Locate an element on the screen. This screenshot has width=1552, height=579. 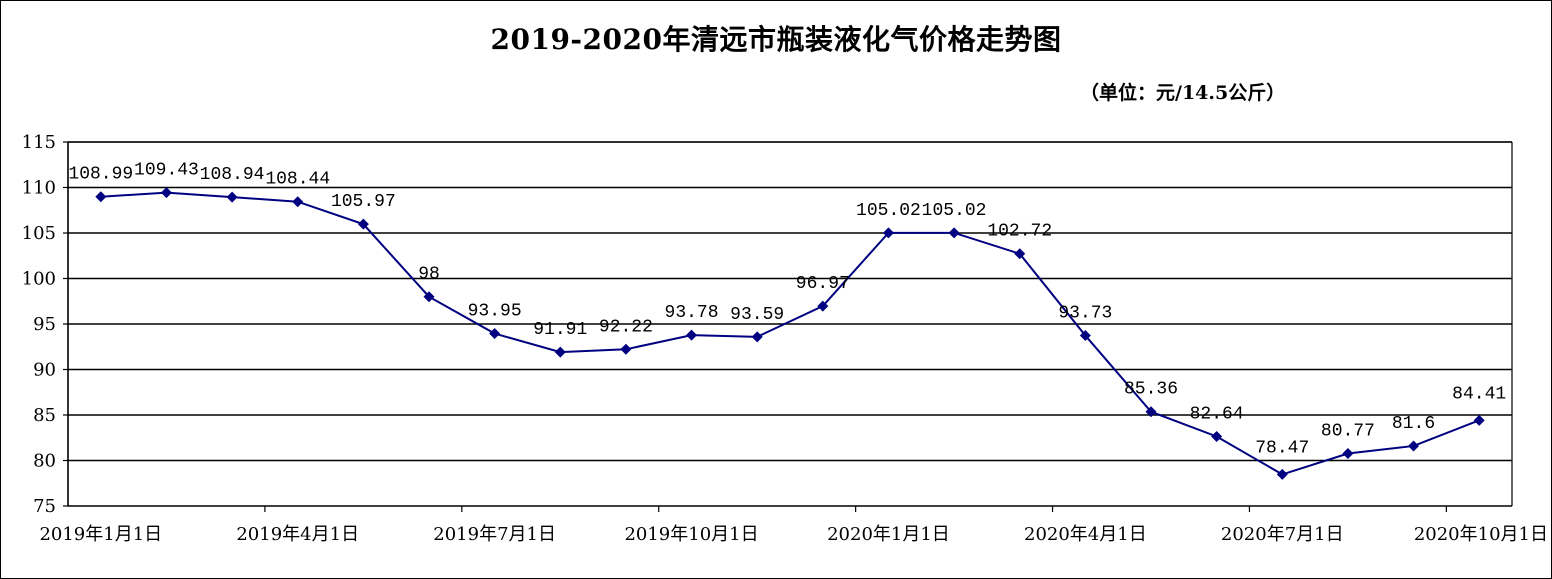
data-label: 93.95 is located at coordinates (495, 312).